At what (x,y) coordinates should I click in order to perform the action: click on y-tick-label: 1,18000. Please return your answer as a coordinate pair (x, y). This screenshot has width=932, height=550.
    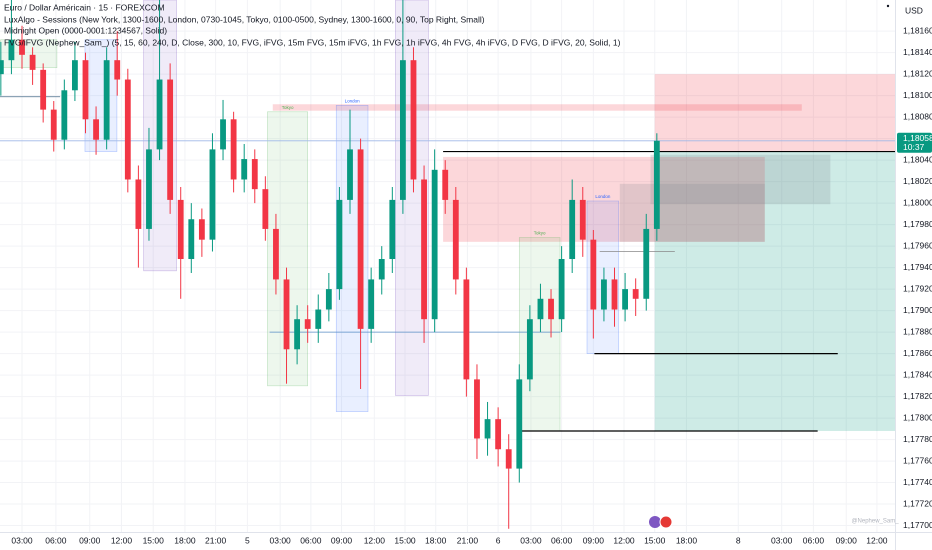
    Looking at the image, I should click on (917, 202).